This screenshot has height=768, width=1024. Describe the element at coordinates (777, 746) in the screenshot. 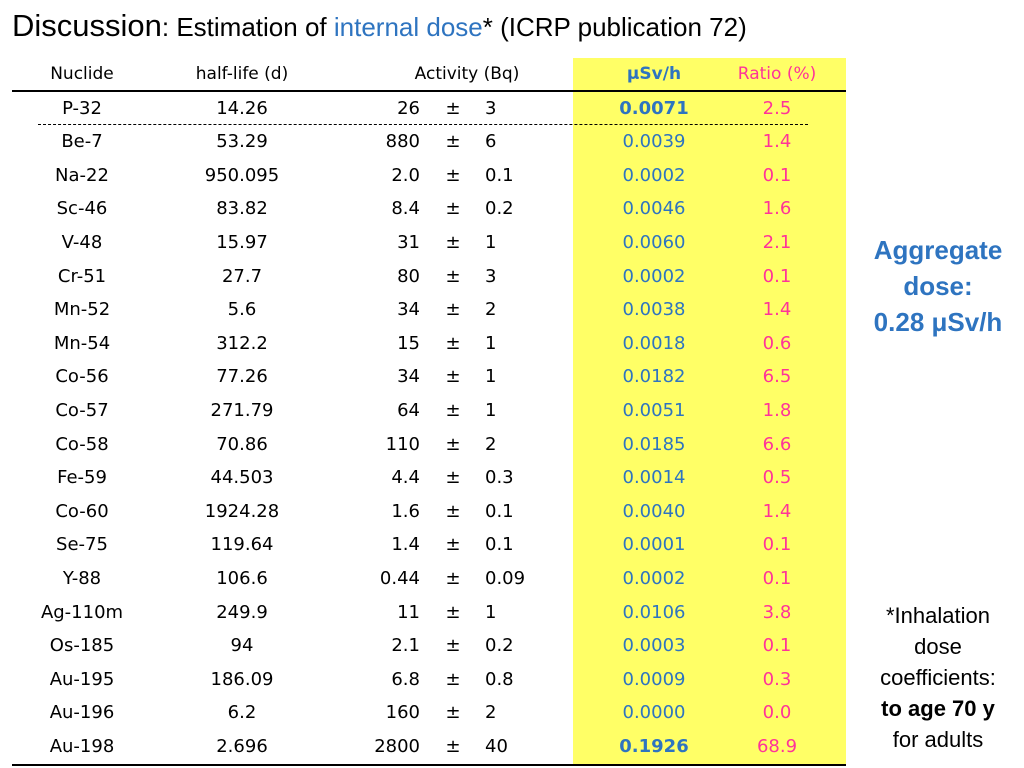

I see `cell-ratio: 68.9` at that location.